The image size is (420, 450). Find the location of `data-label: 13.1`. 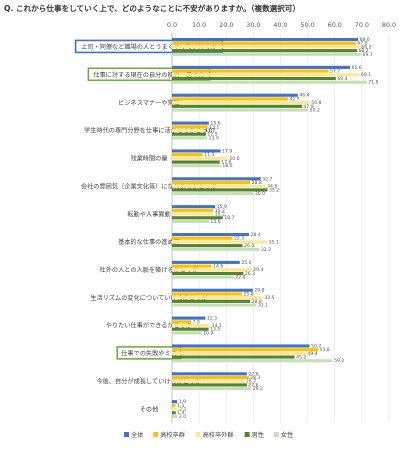

data-label: 13.1 is located at coordinates (214, 127).